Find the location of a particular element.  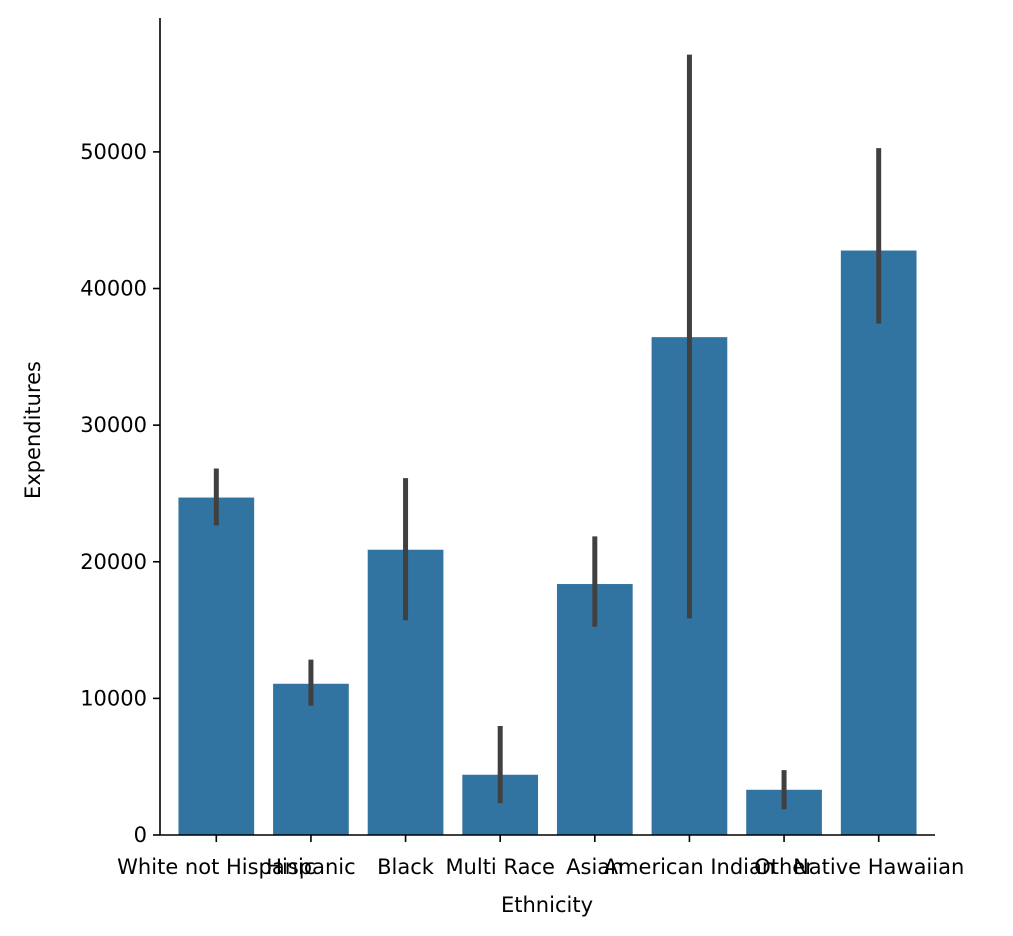

y-tick-label-0: 0 is located at coordinates (140, 835).